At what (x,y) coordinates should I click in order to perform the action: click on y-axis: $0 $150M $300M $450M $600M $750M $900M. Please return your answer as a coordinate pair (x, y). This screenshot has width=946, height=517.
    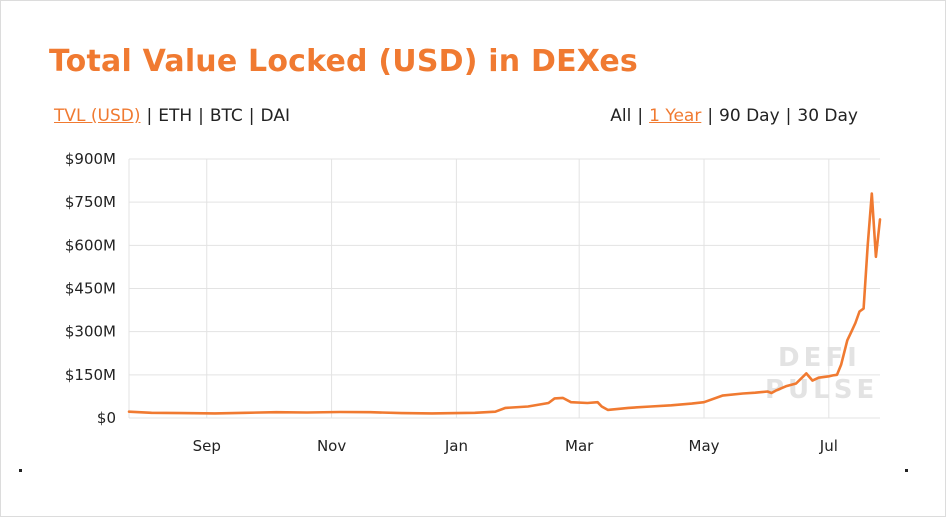
    Looking at the image, I should click on (90, 288).